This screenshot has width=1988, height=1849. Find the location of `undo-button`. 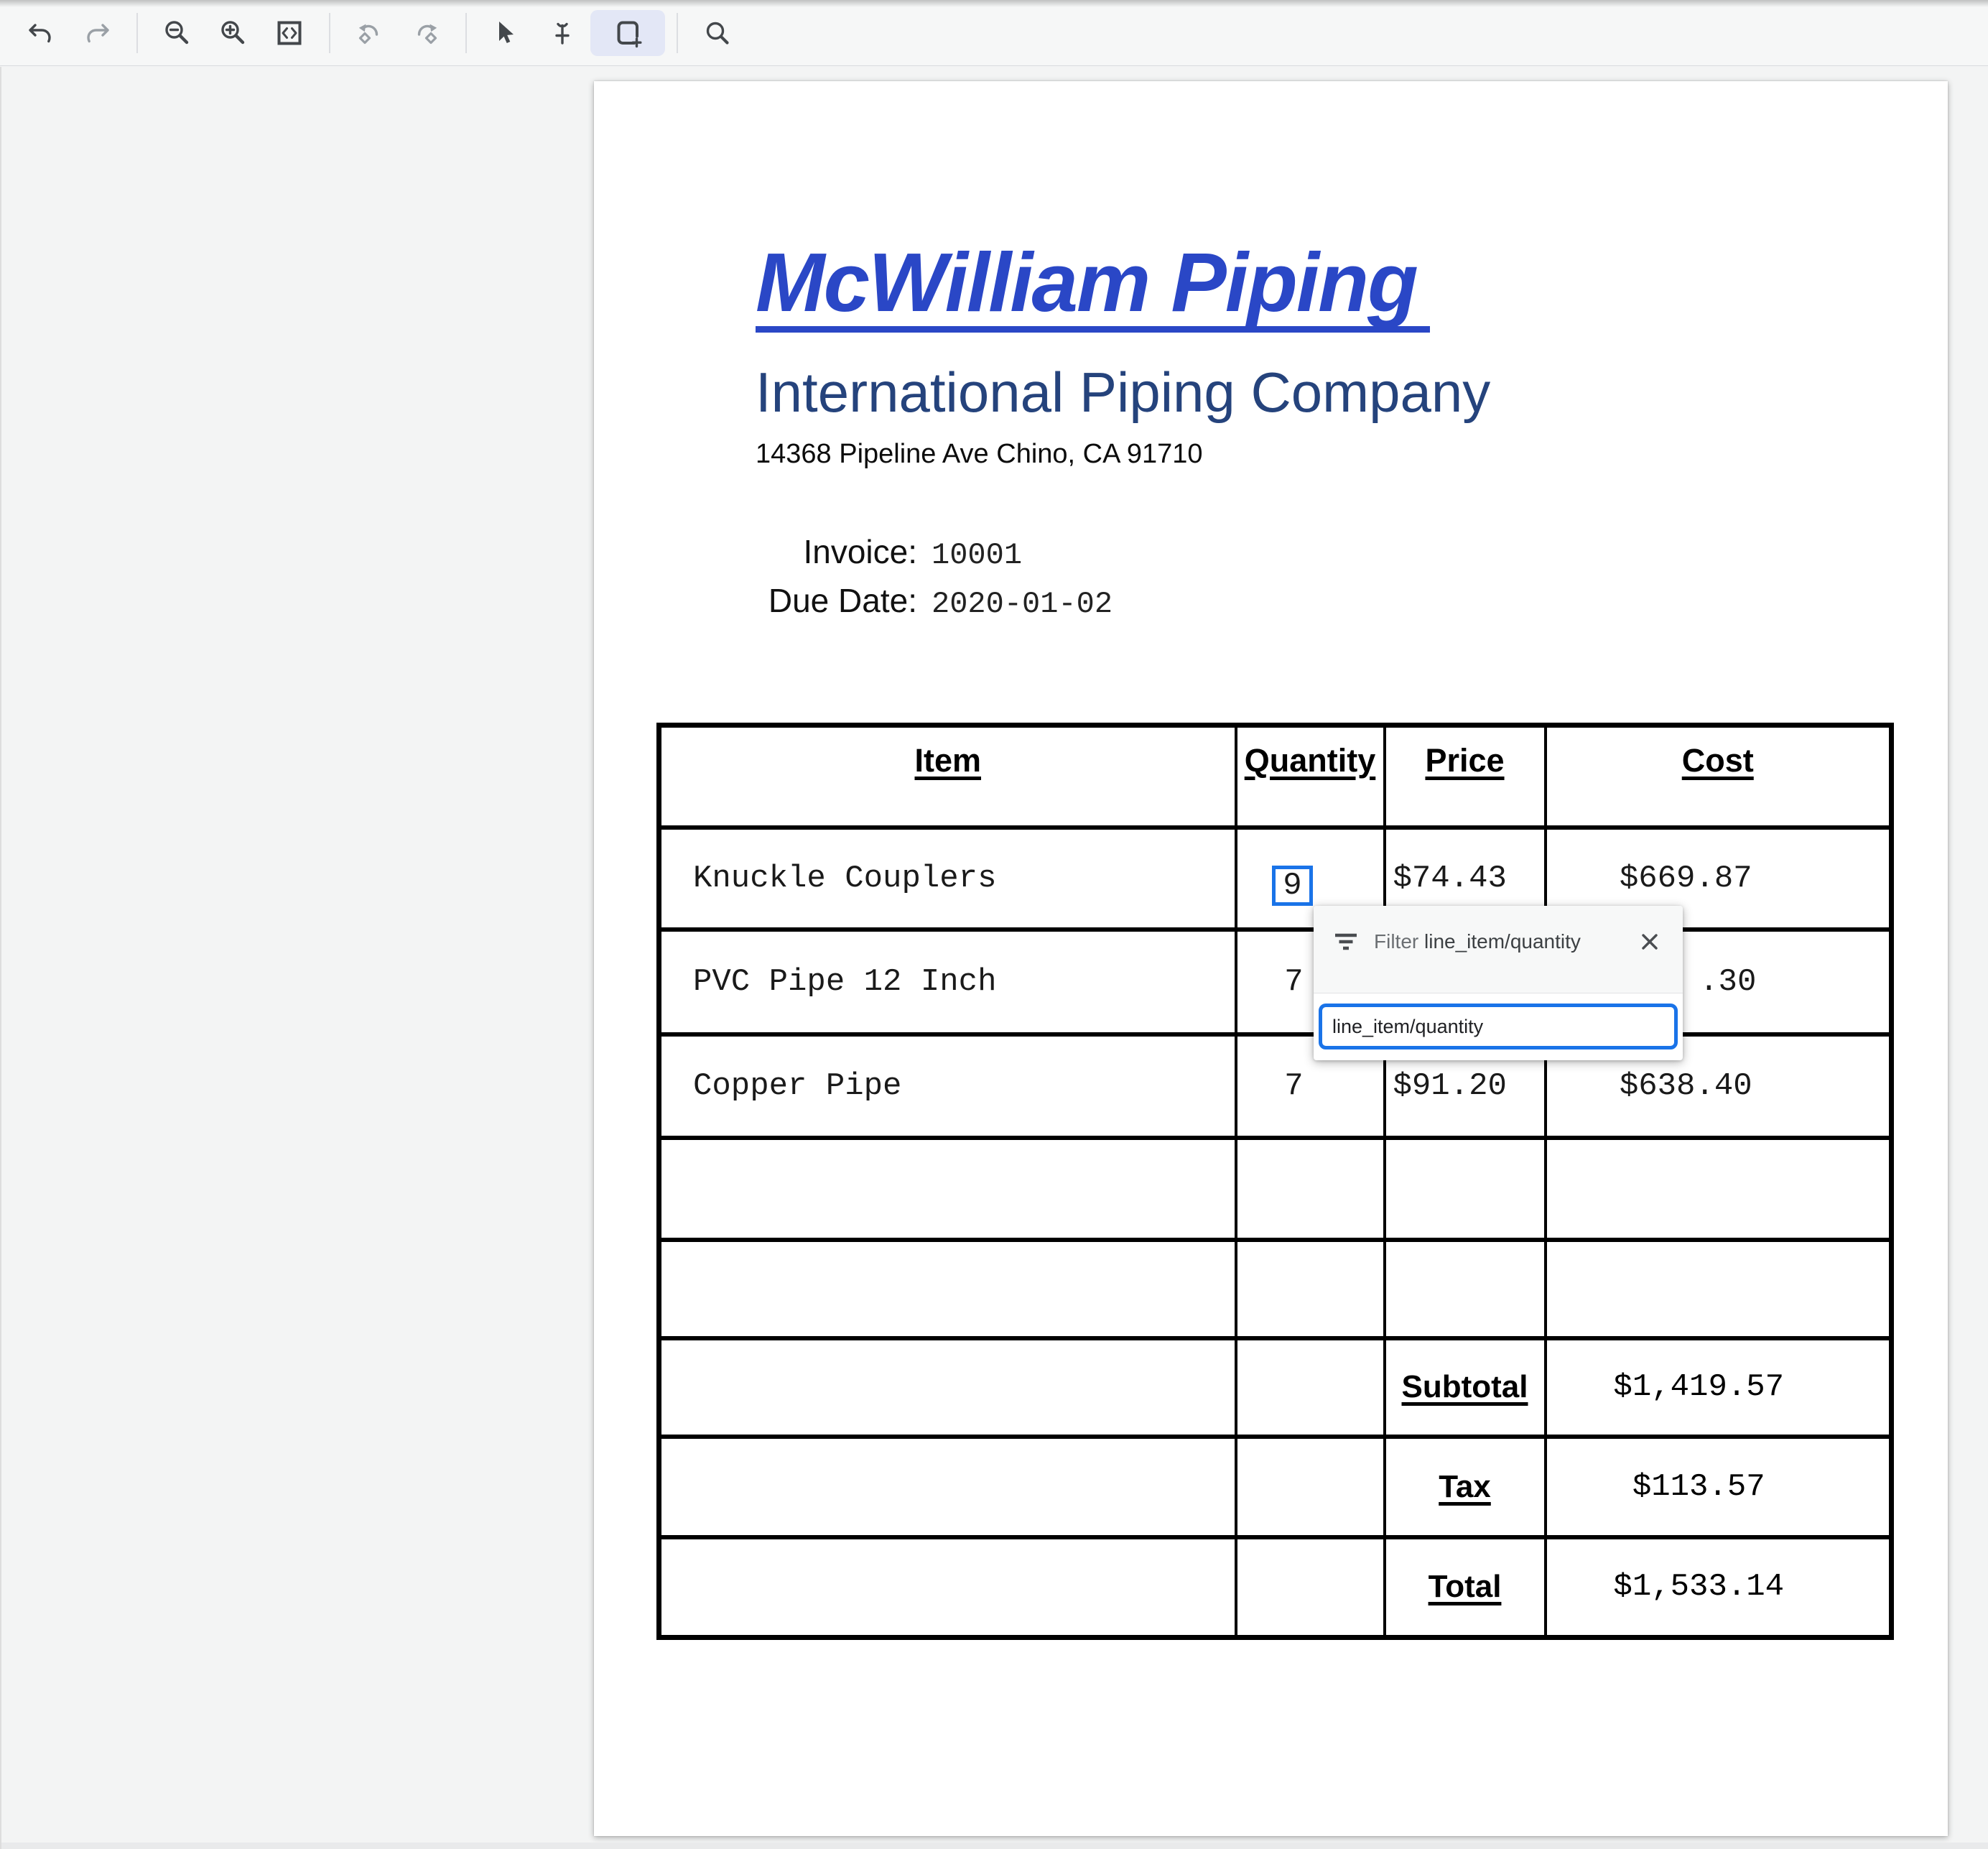

undo-button is located at coordinates (41, 33).